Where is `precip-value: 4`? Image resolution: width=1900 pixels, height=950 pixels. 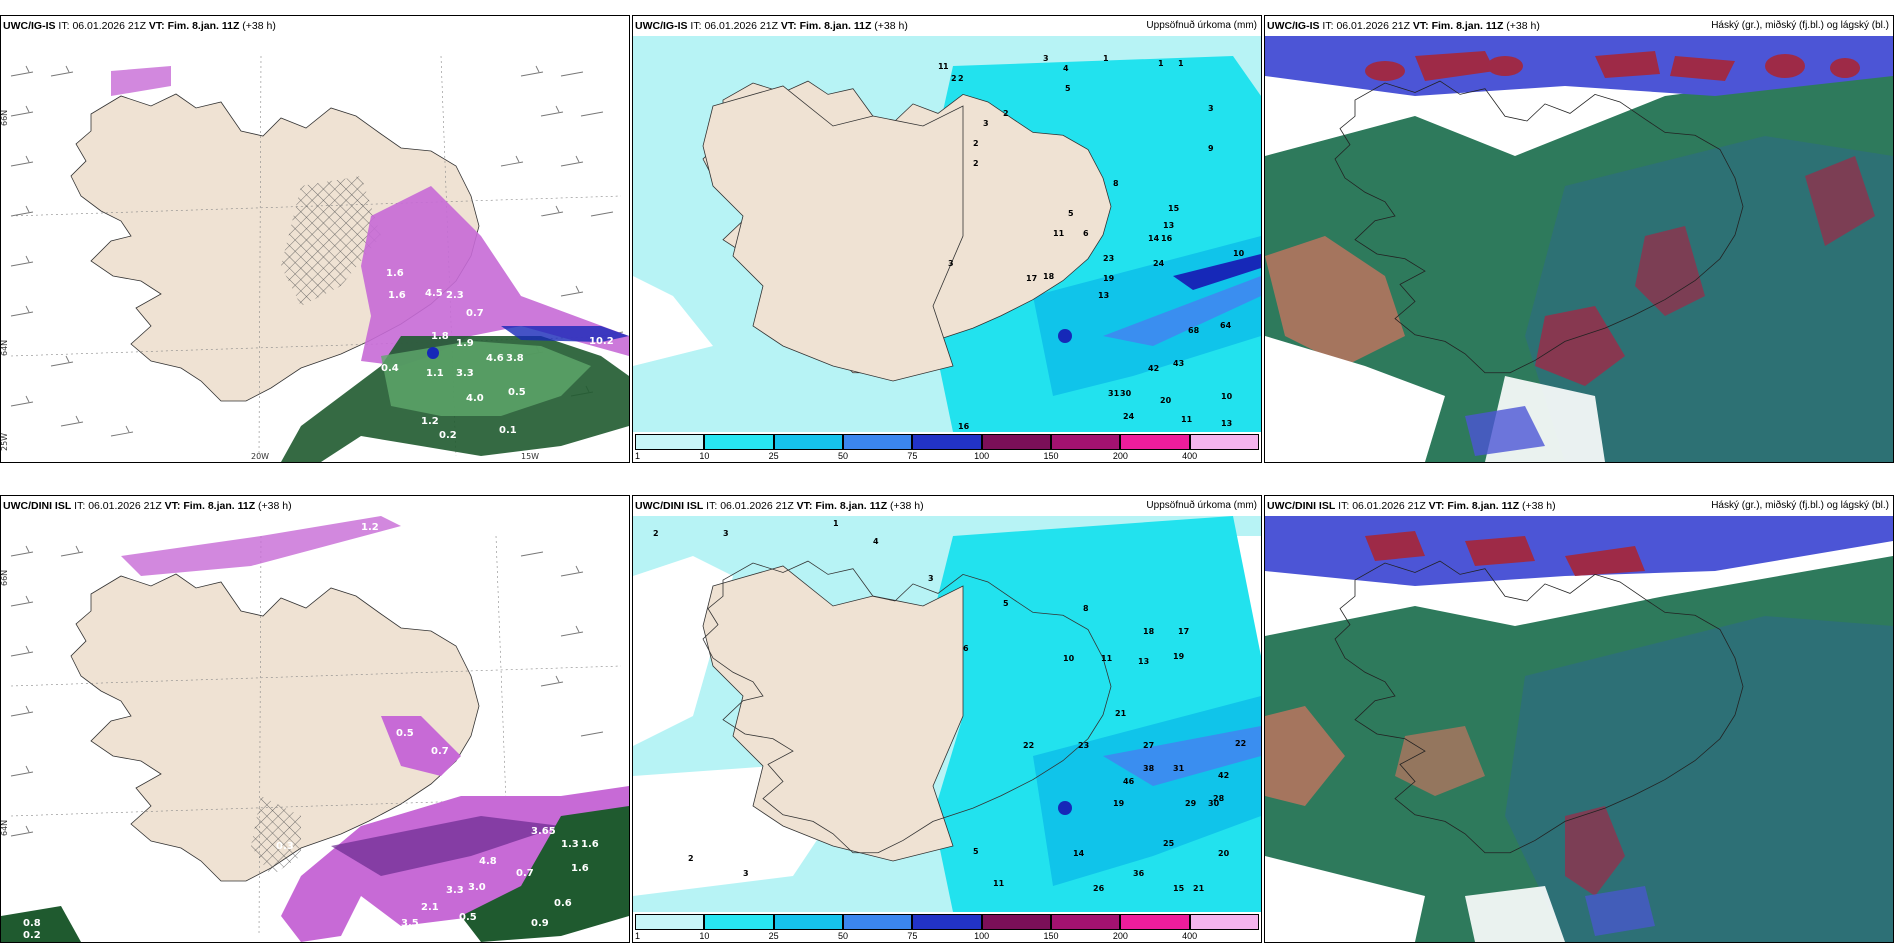
precip-value: 4 is located at coordinates (1066, 68).